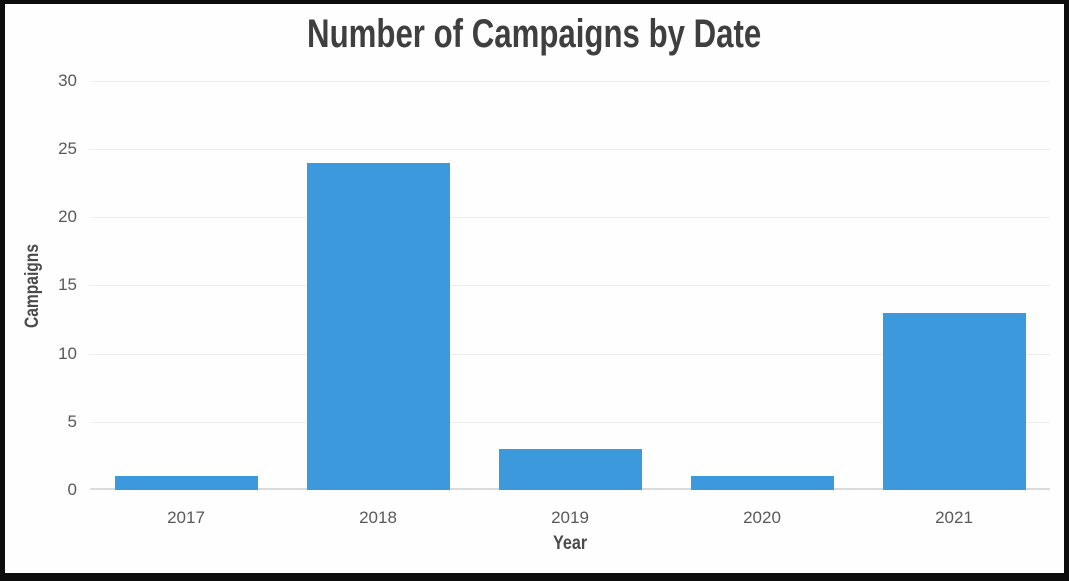 The height and width of the screenshot is (581, 1069). Describe the element at coordinates (570, 217) in the screenshot. I see `gridline-y20` at that location.